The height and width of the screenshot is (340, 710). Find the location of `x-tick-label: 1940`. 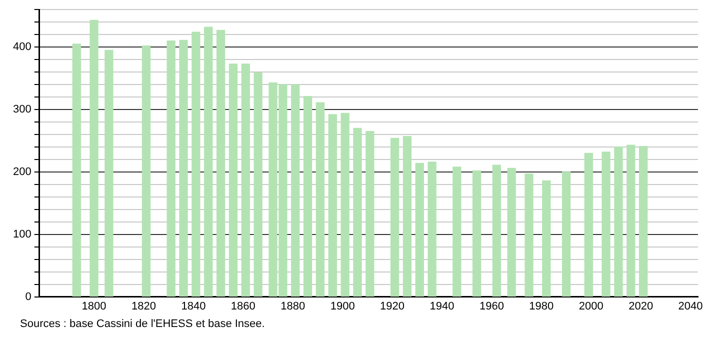

x-tick-label: 1940 is located at coordinates (442, 306).